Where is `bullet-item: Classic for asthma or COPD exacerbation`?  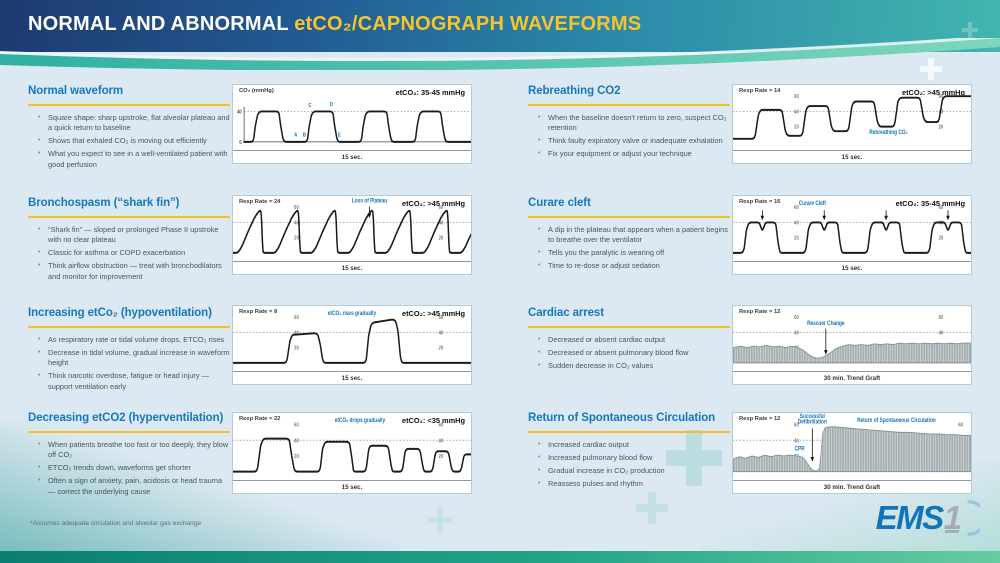
bullet-item: Classic for asthma or COPD exacerbation is located at coordinates (134, 253).